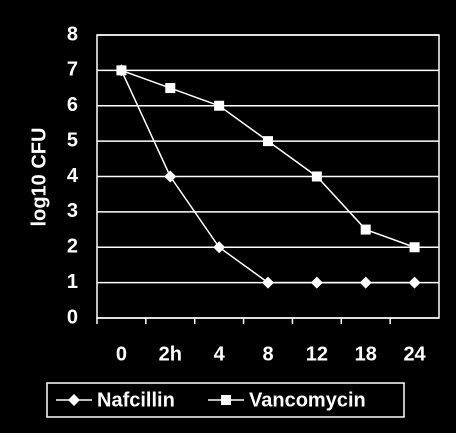  I want to click on y-tick-label: 4, so click(73, 176).